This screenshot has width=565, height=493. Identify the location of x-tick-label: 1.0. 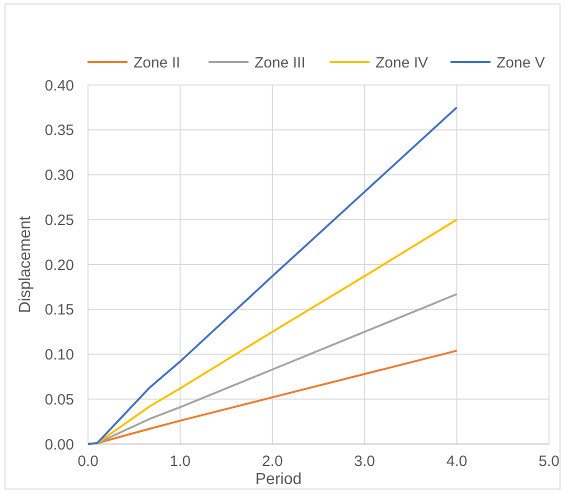
(180, 461).